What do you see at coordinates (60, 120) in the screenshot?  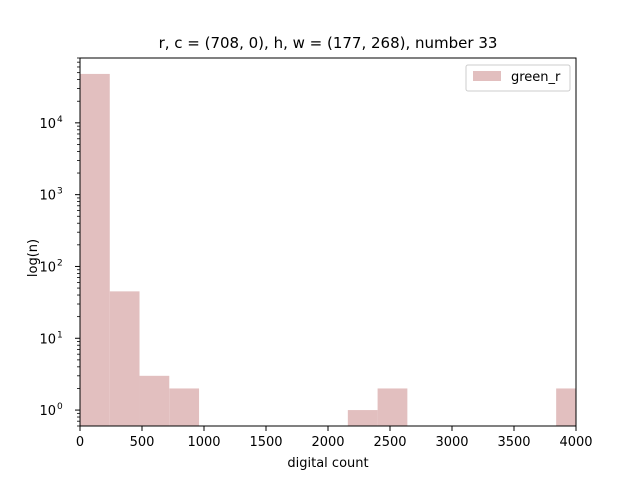 I see `y-tick-exponent: 4` at bounding box center [60, 120].